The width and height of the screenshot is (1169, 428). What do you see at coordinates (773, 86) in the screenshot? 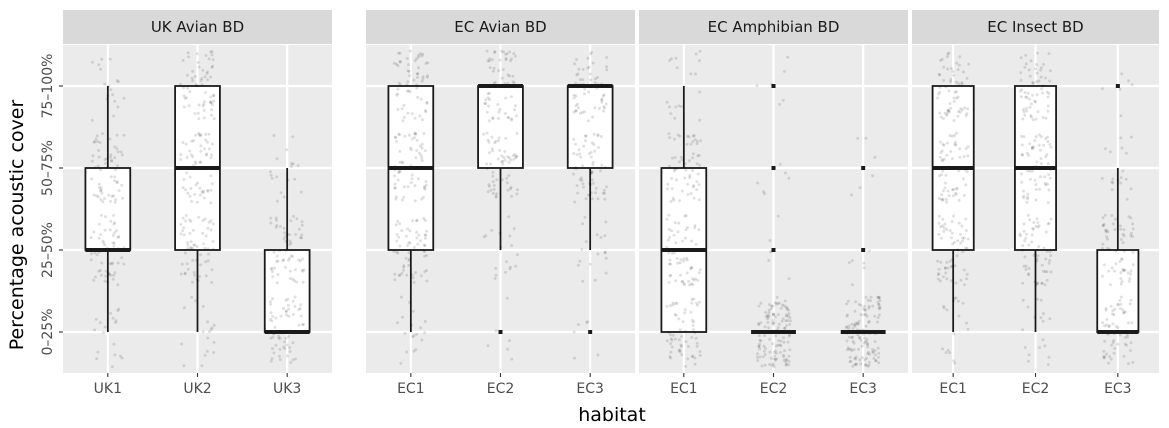
I see `outlier-point` at bounding box center [773, 86].